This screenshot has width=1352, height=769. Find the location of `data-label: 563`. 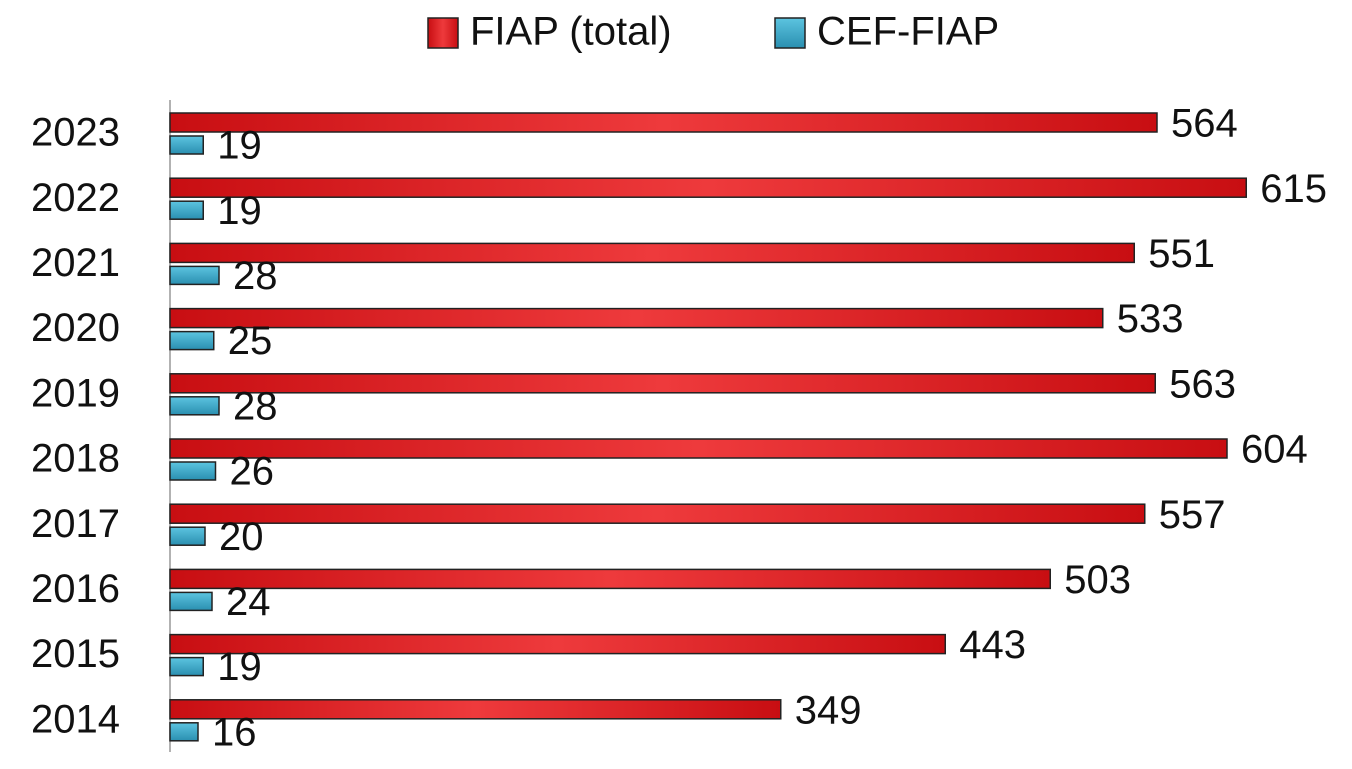

data-label: 563 is located at coordinates (1202, 384).